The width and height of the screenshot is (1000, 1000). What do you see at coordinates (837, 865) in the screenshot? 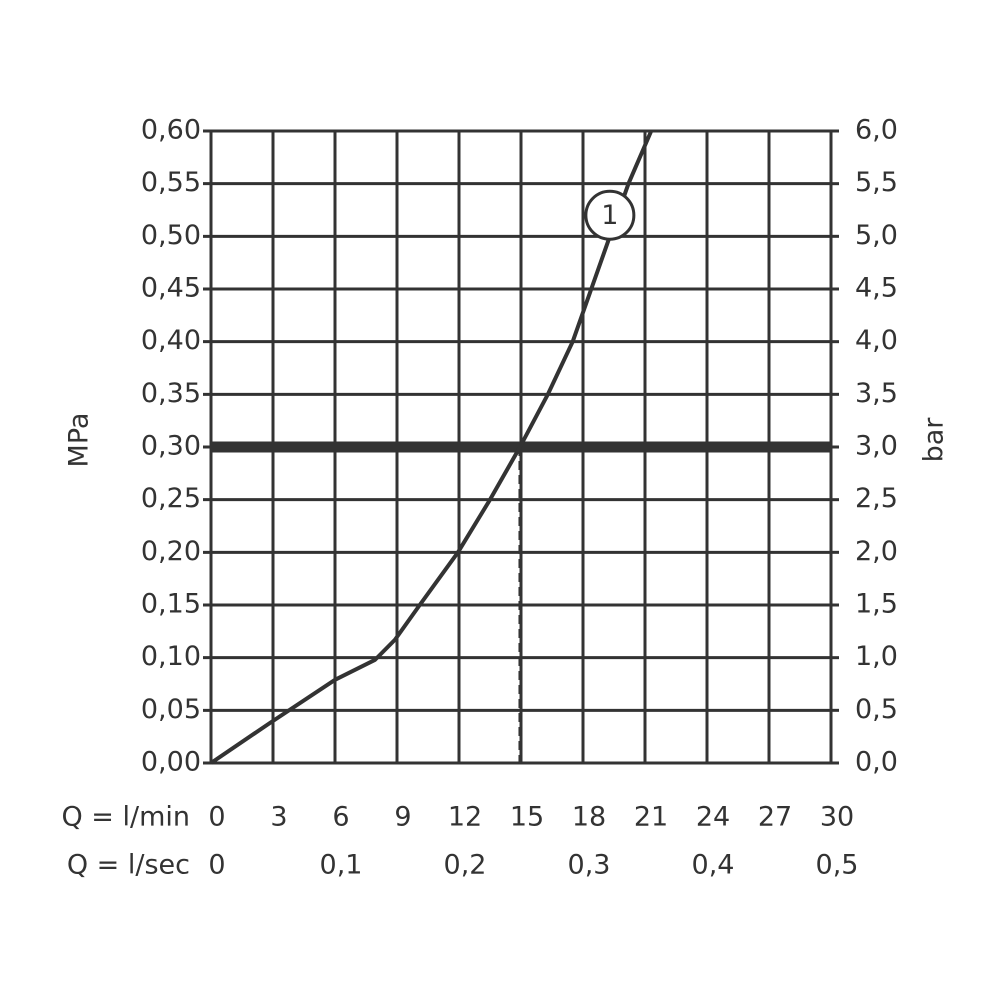
I see `x2-tick-label: 0,5` at bounding box center [837, 865].